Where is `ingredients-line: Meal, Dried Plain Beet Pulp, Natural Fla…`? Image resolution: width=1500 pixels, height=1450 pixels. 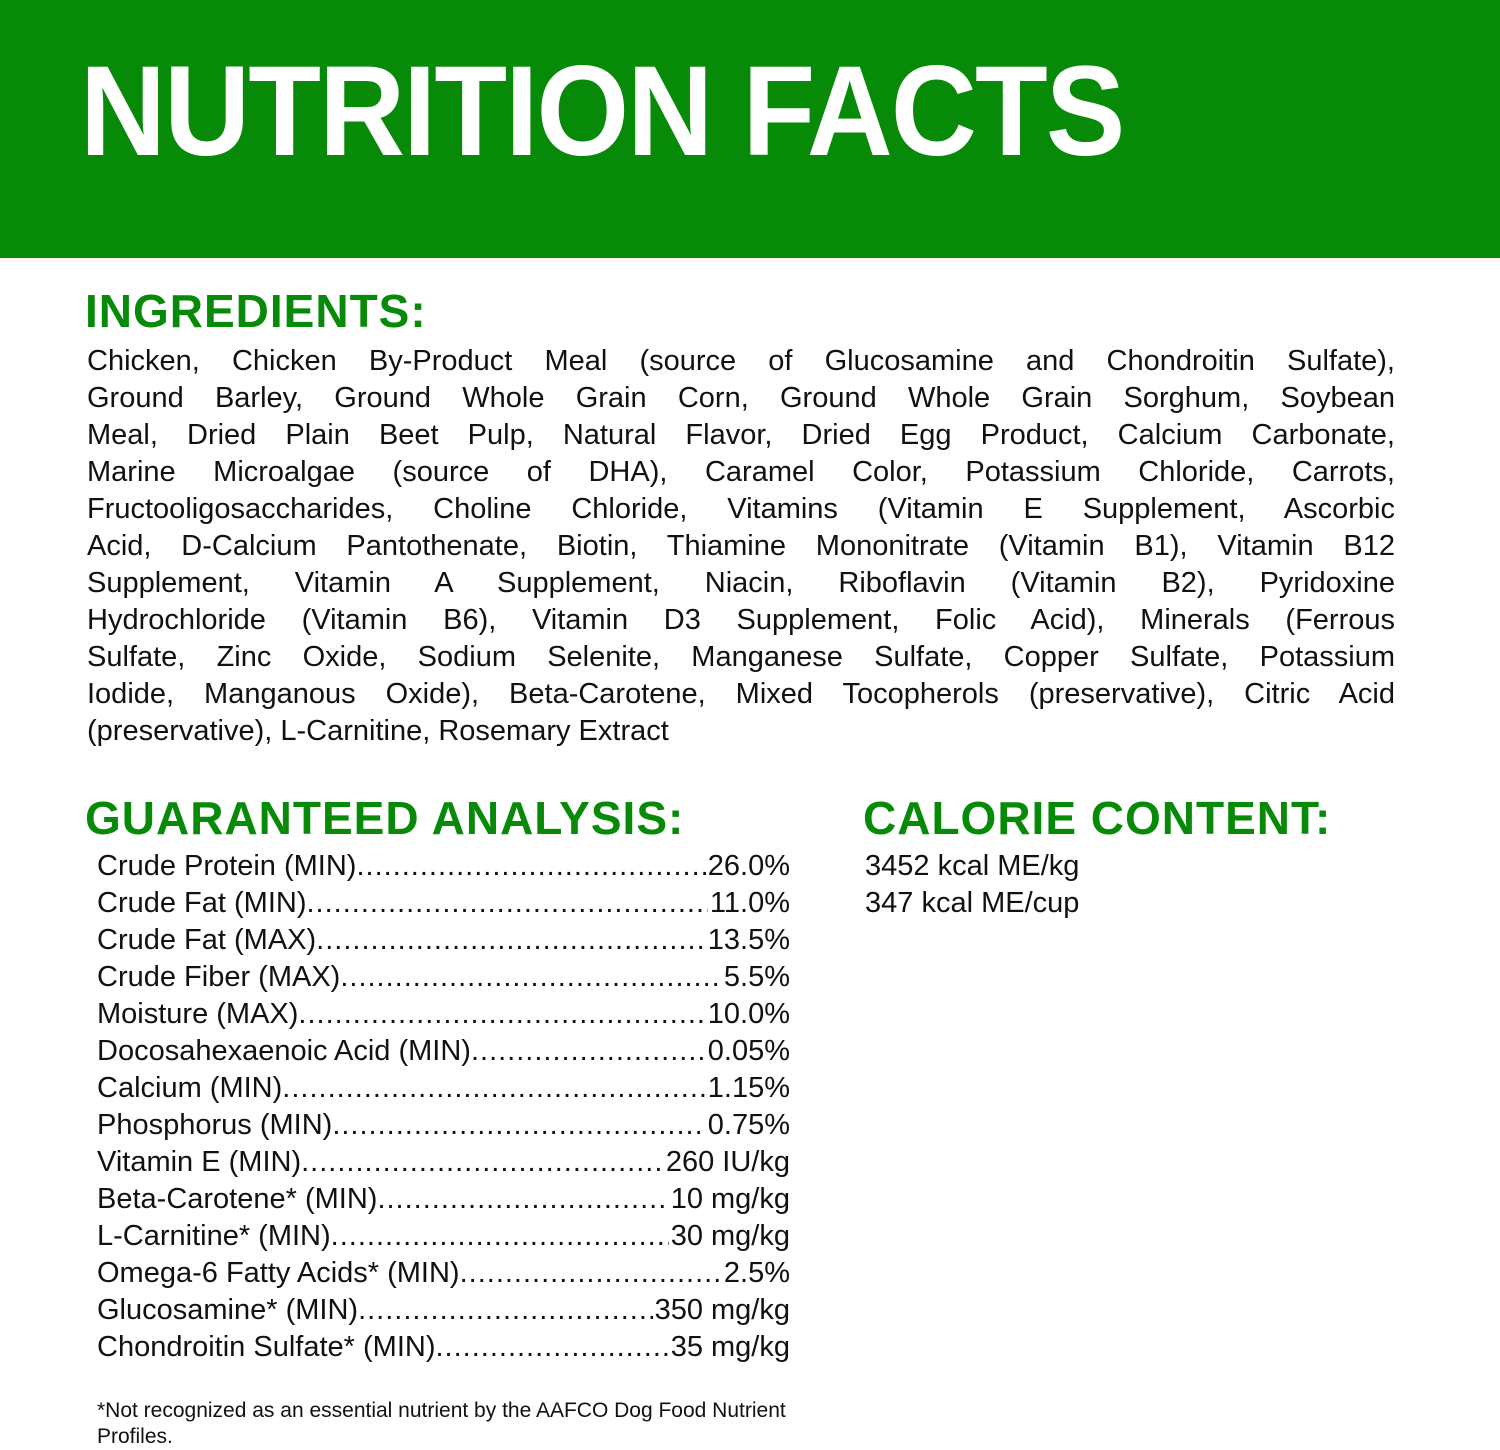 ingredients-line: Meal, Dried Plain Beet Pulp, Natural Fla… is located at coordinates (741, 435).